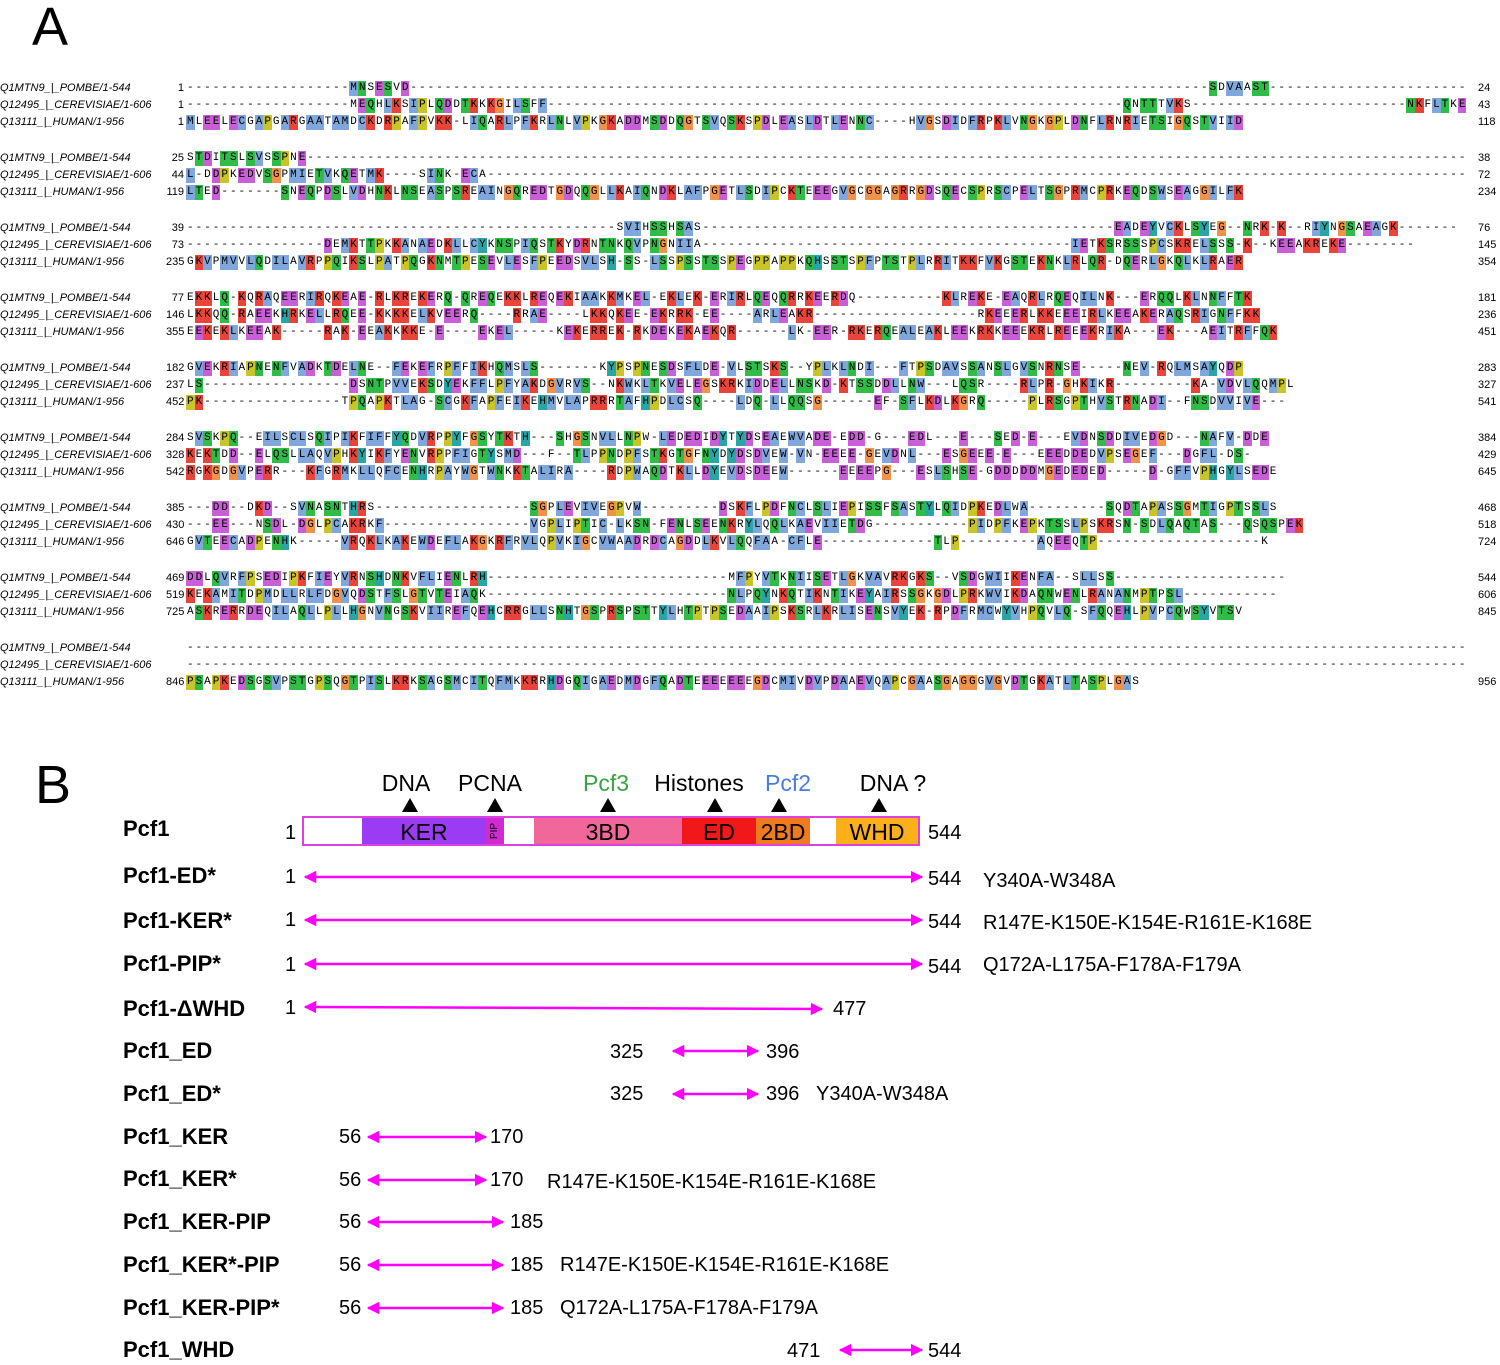  Describe the element at coordinates (267, 595) in the screenshot. I see `residue: M` at that location.